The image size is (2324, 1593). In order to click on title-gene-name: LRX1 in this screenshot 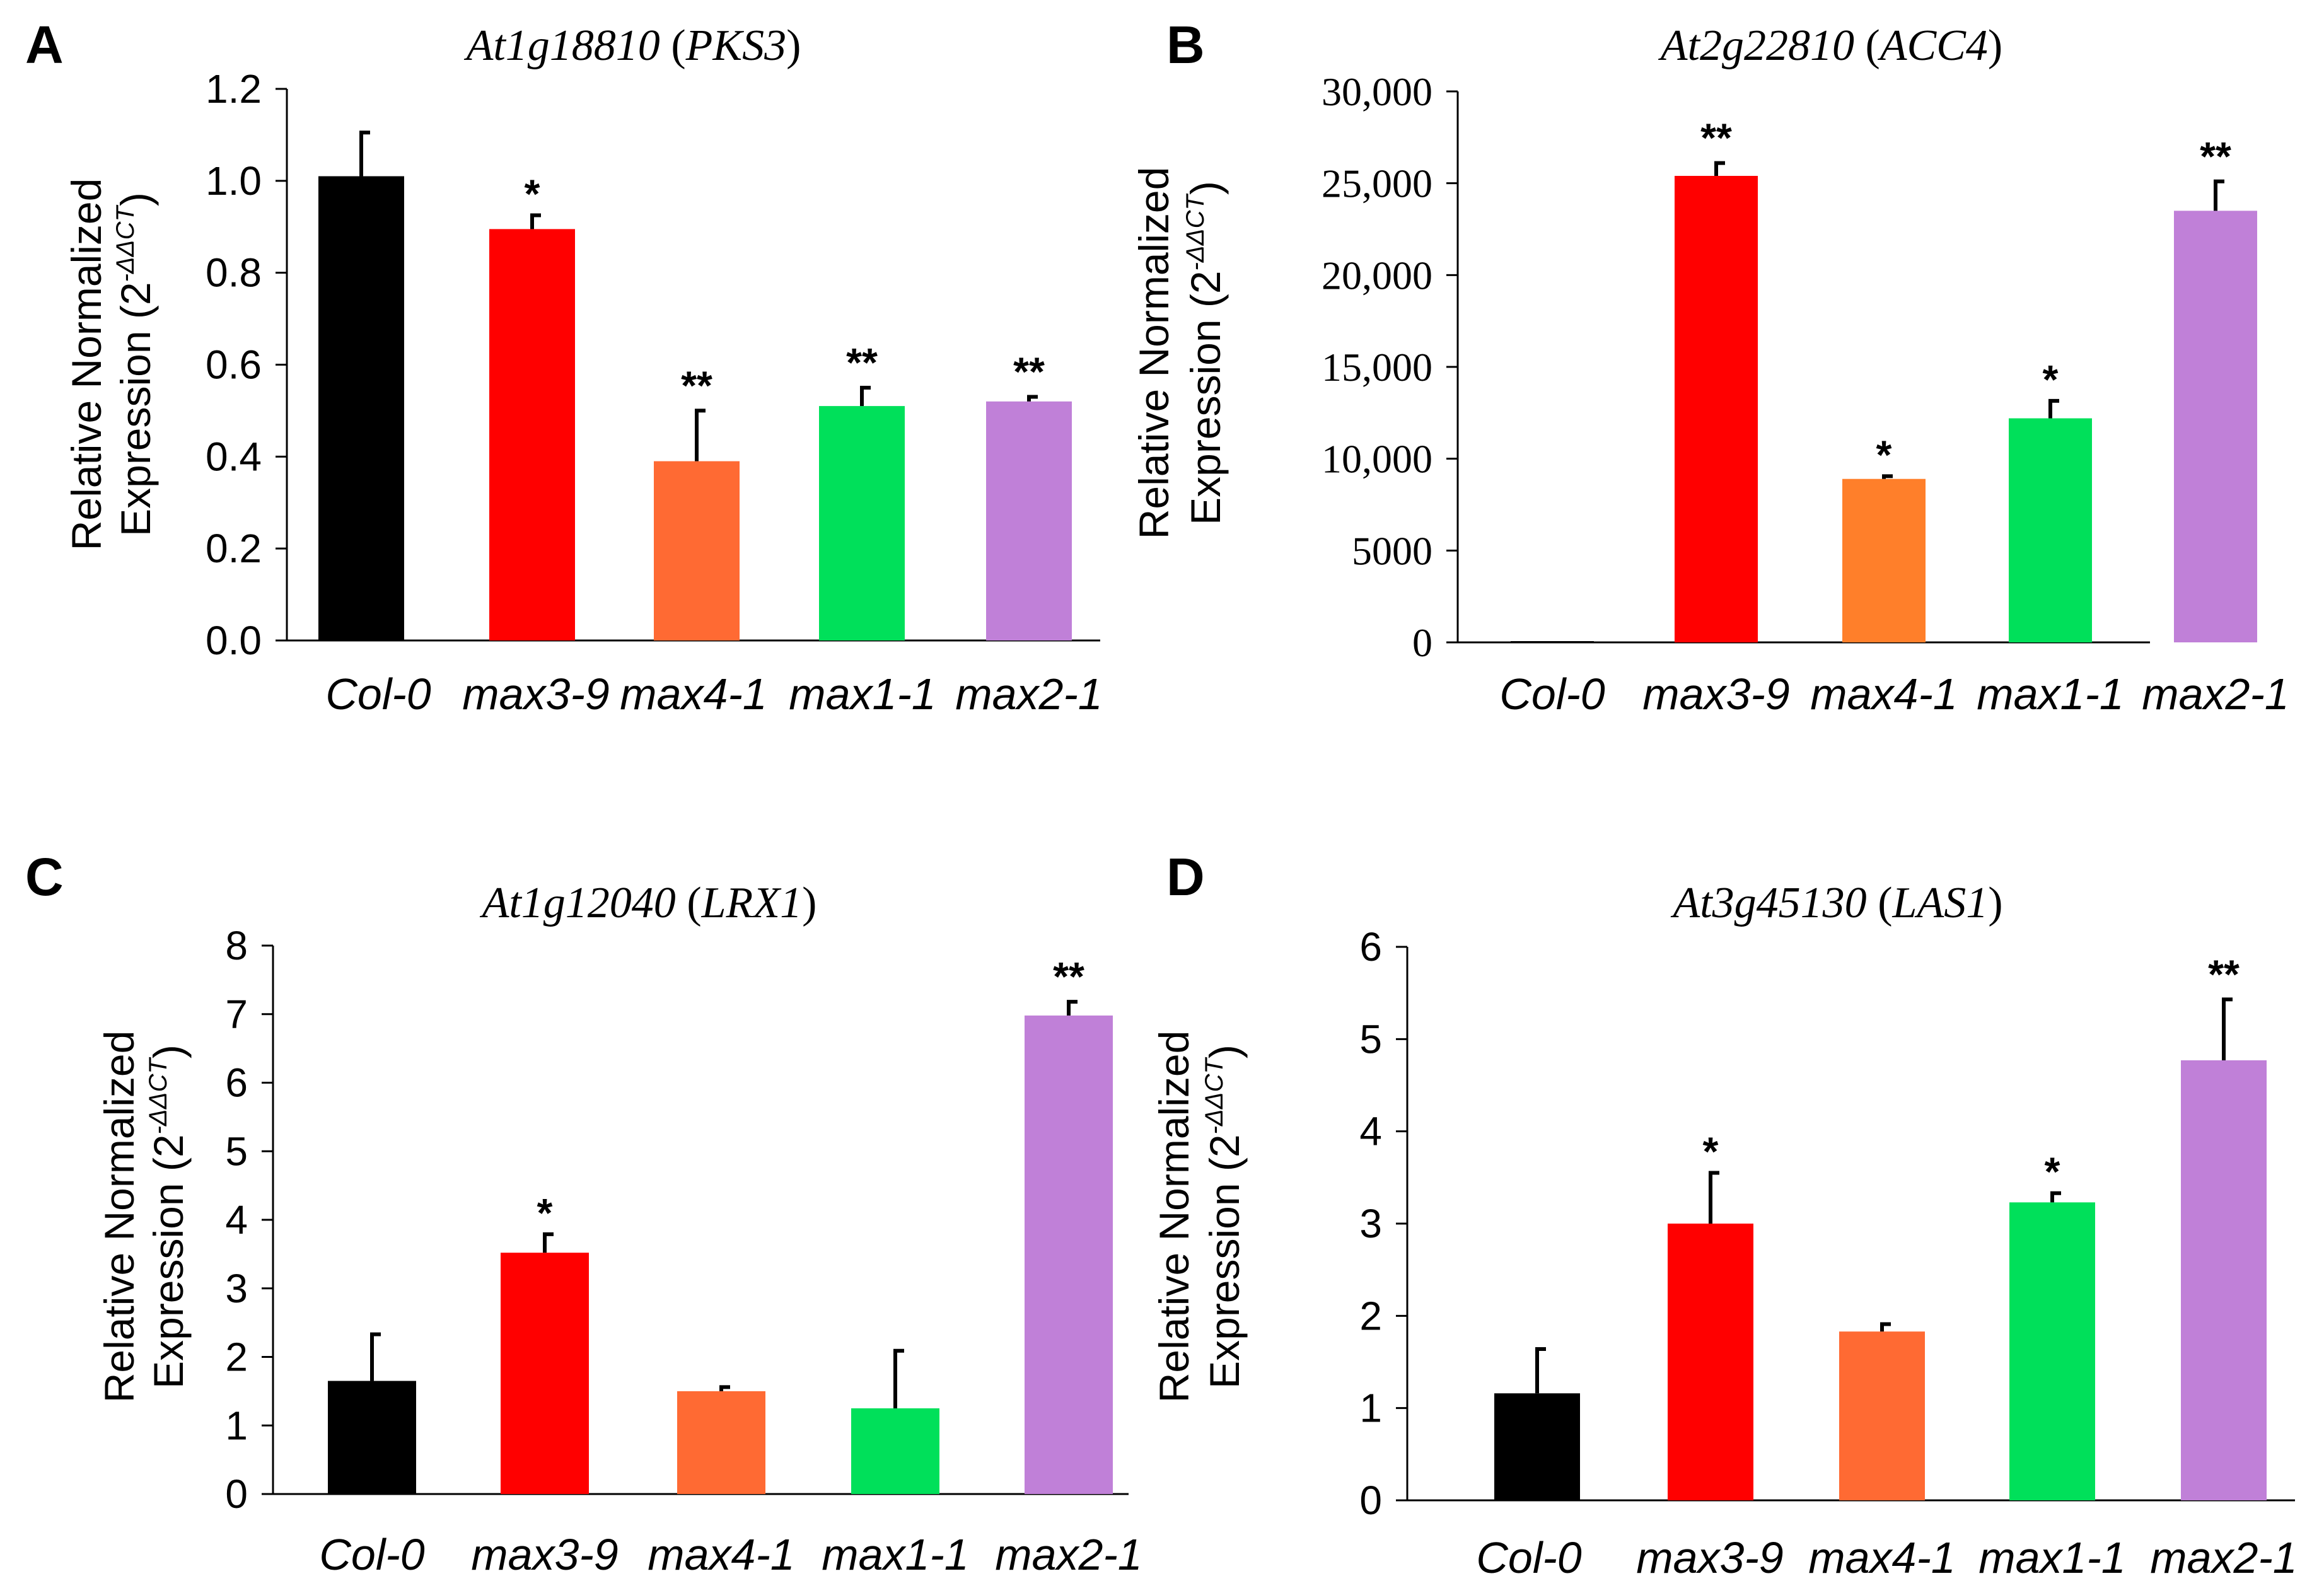, I will do `click(751, 903)`.